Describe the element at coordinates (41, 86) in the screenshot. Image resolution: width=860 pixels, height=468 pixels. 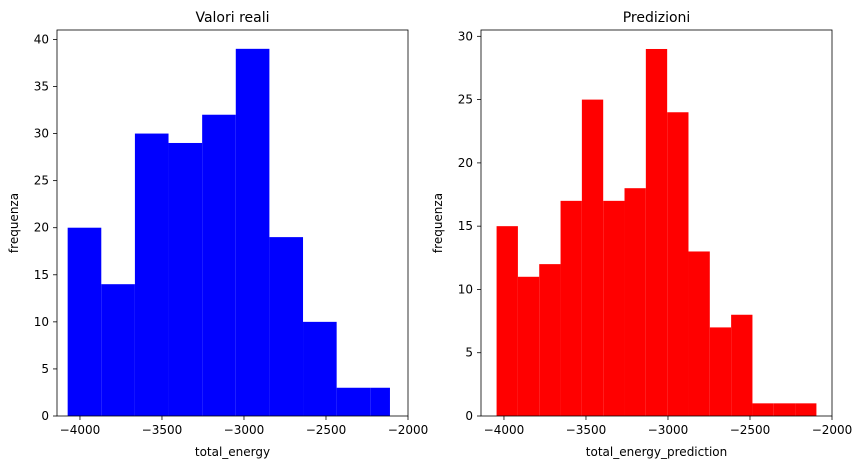
I see `y-tick-label: 35` at that location.